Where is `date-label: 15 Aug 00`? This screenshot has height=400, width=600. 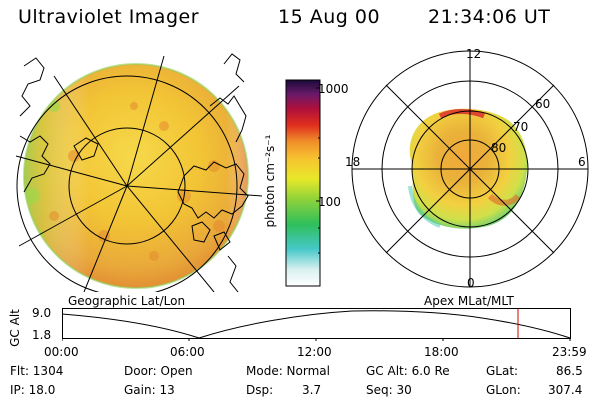 date-label: 15 Aug 00 is located at coordinates (329, 17).